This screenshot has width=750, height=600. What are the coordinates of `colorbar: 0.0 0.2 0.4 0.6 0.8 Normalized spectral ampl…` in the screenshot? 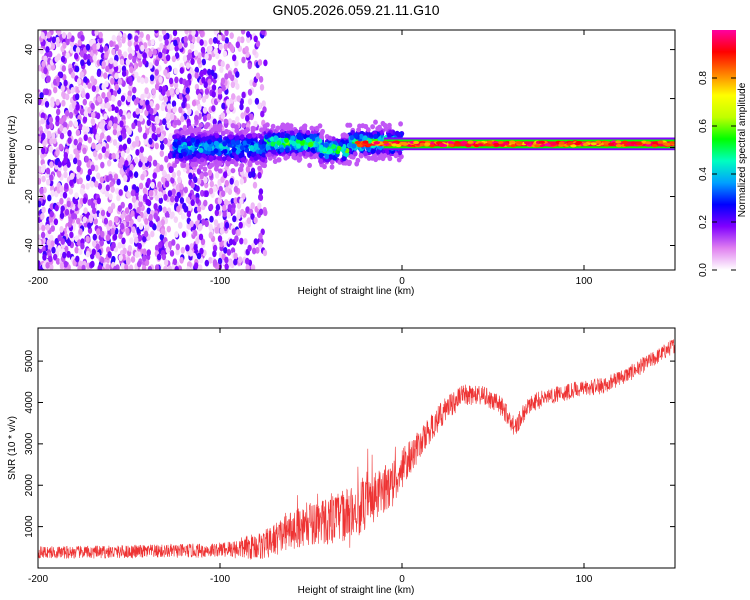 It's located at (723, 153).